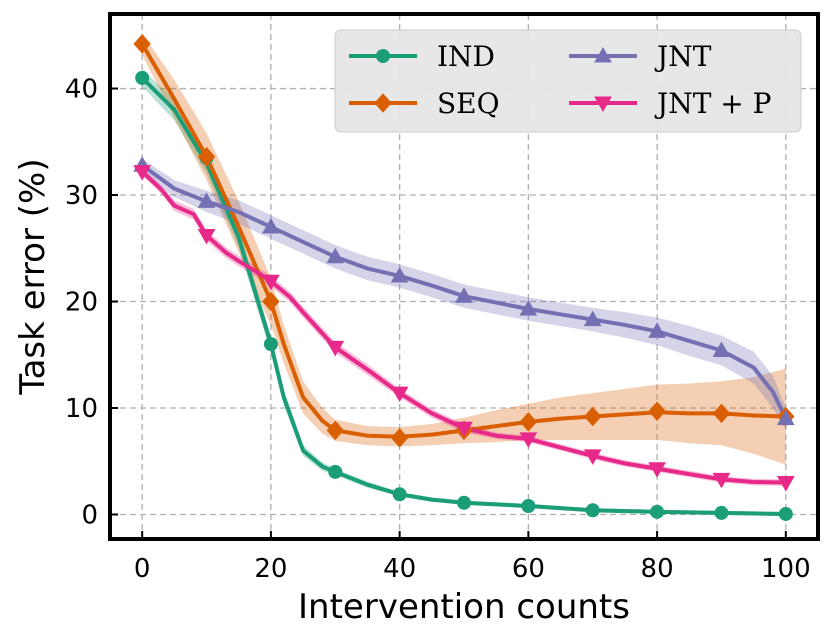 This screenshot has height=640, width=830. What do you see at coordinates (683, 56) in the screenshot?
I see `legend-label-jnt: JNT` at bounding box center [683, 56].